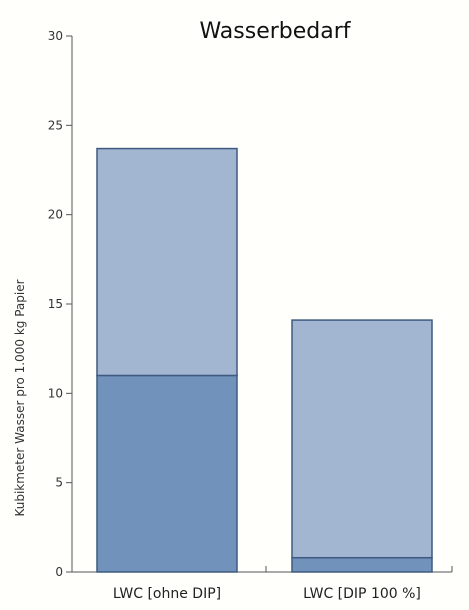 The width and height of the screenshot is (469, 610). I want to click on y-tick-label: 10, so click(55, 393).